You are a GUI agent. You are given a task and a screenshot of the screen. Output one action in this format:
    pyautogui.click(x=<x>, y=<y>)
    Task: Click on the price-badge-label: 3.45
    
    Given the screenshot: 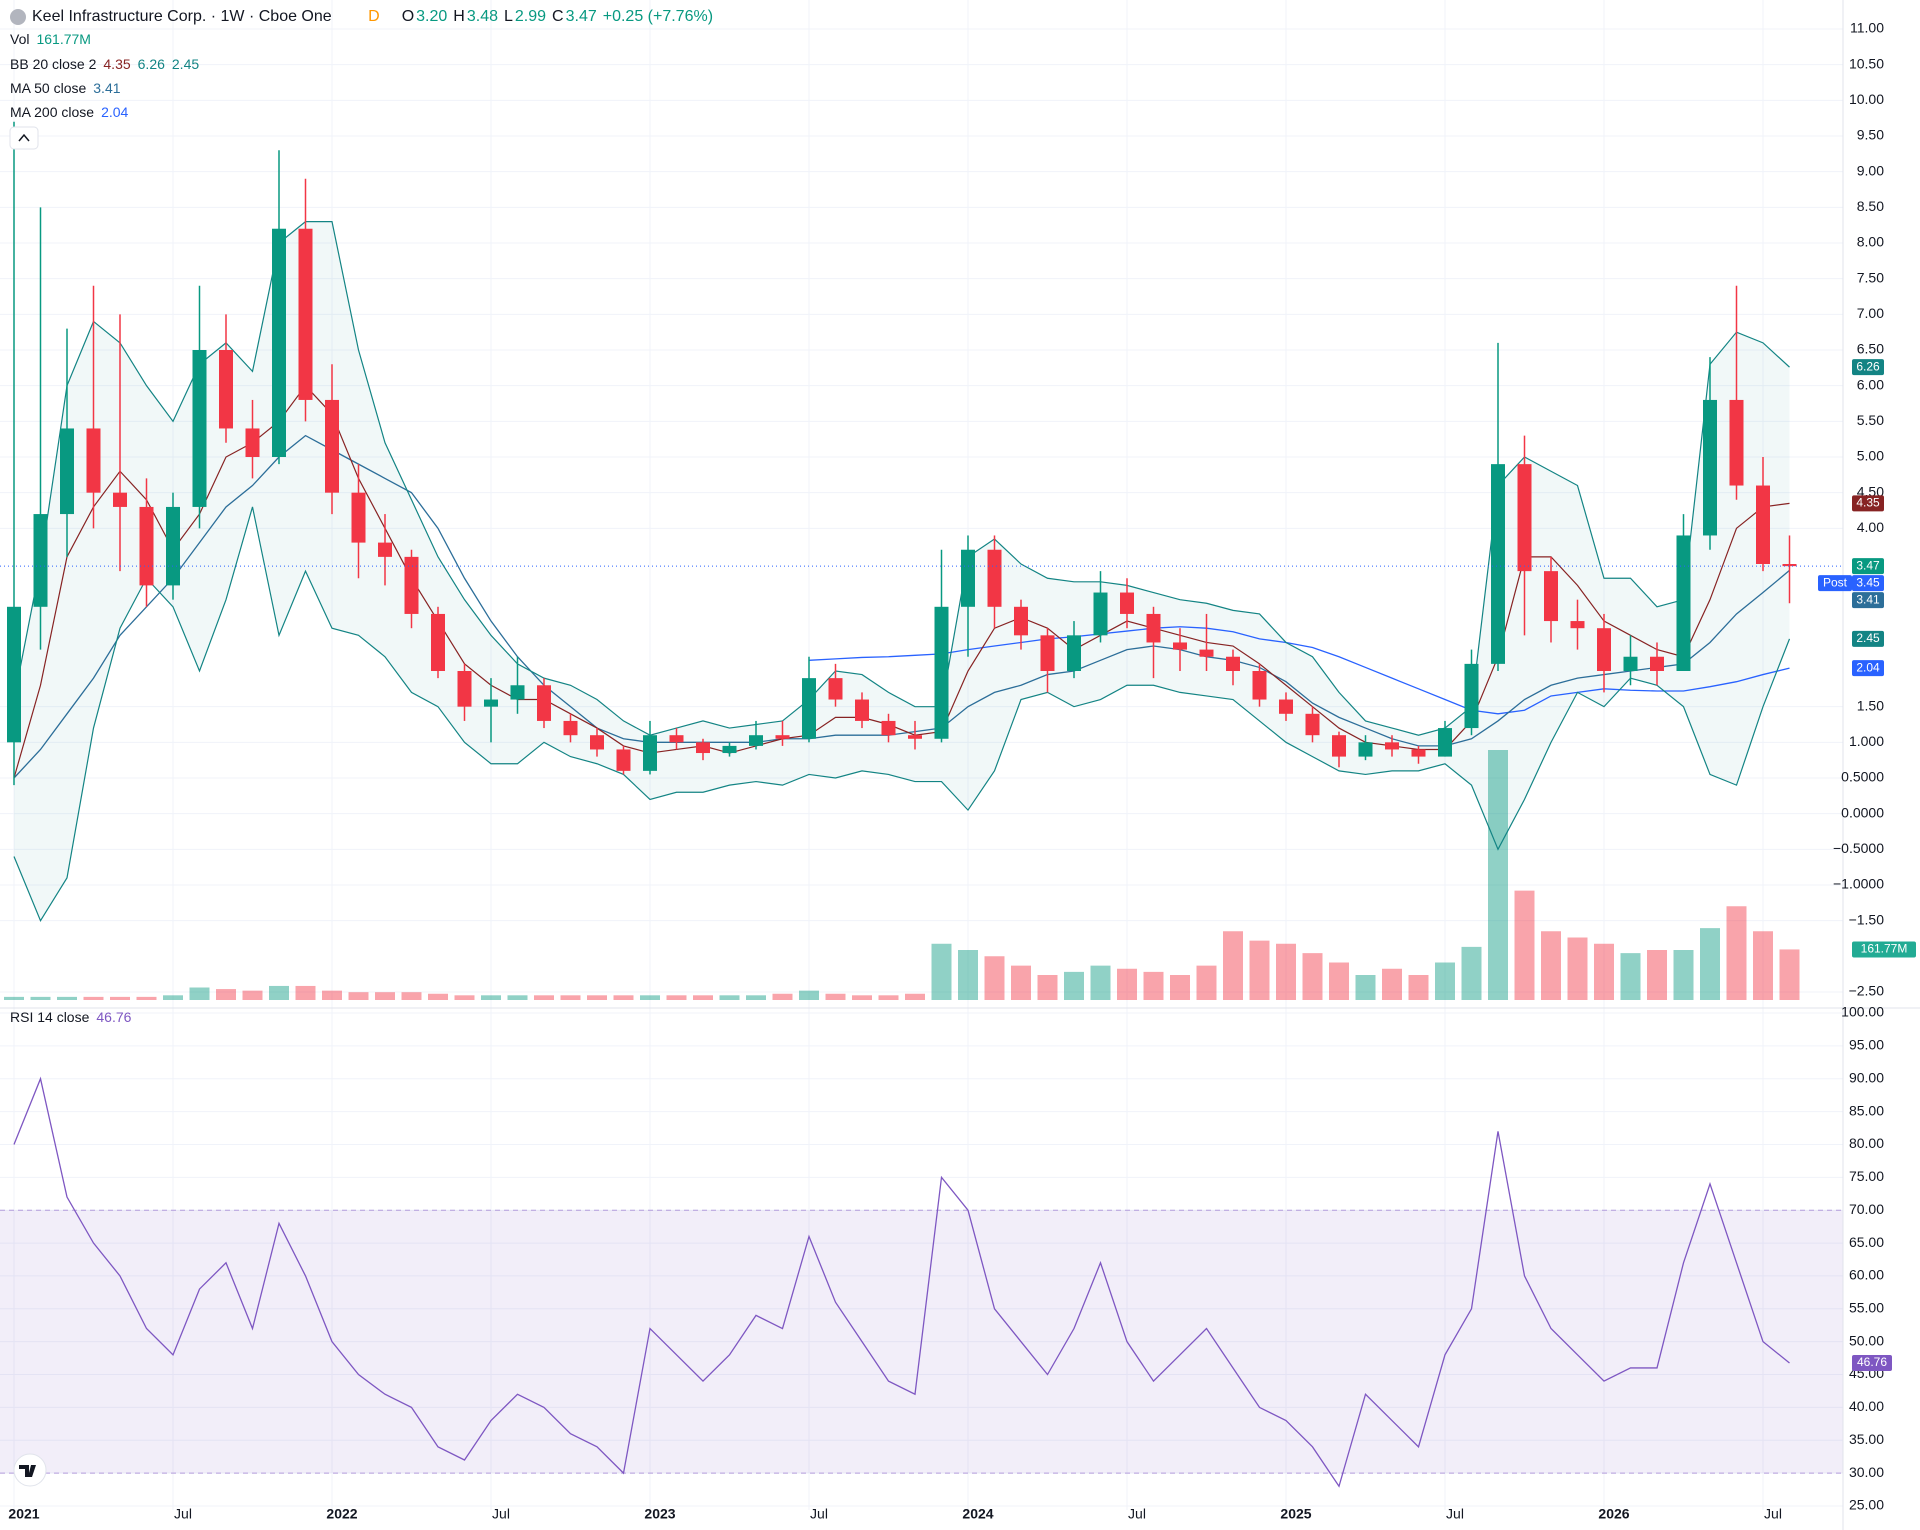 What is the action you would take?
    pyautogui.click(x=1868, y=582)
    